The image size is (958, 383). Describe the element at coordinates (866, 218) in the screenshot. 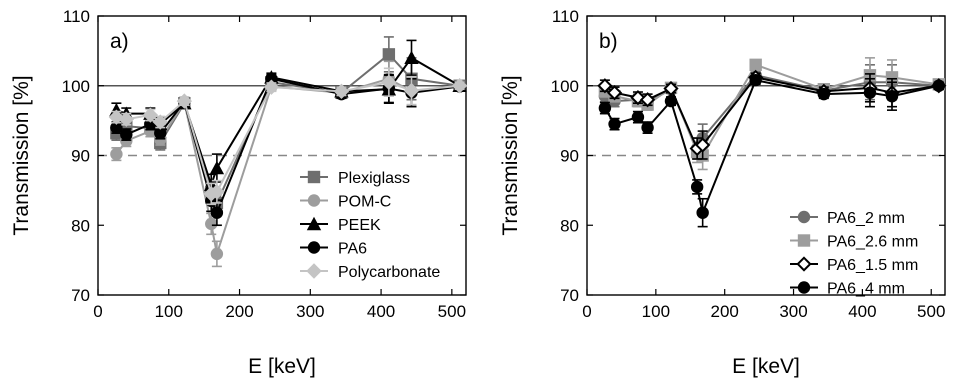

I see `legend-label: PA6_2 mm` at that location.